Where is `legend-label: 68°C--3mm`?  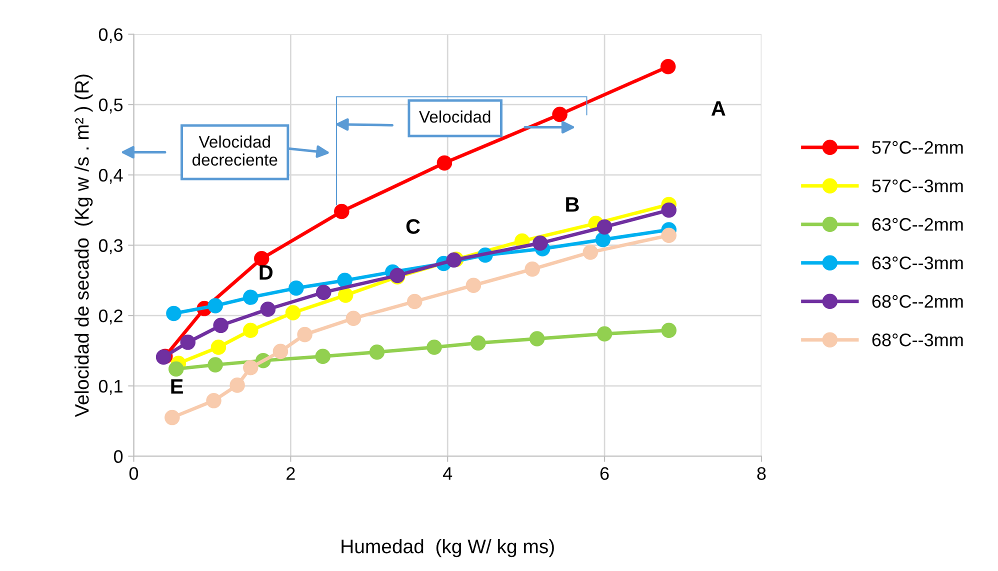
legend-label: 68°C--3mm is located at coordinates (917, 340).